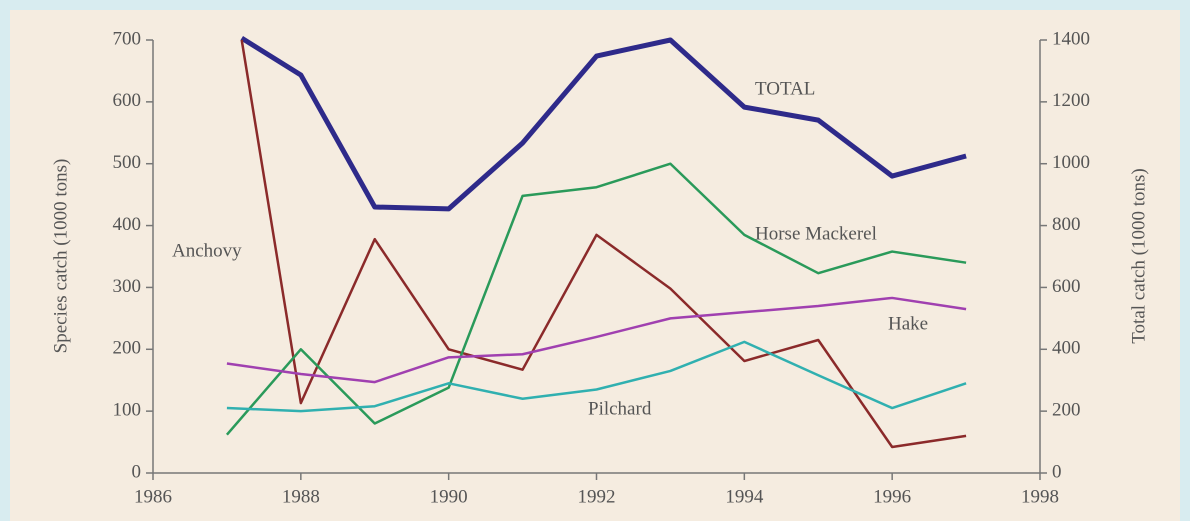  Describe the element at coordinates (127, 348) in the screenshot. I see `y-tick-label: 200` at that location.